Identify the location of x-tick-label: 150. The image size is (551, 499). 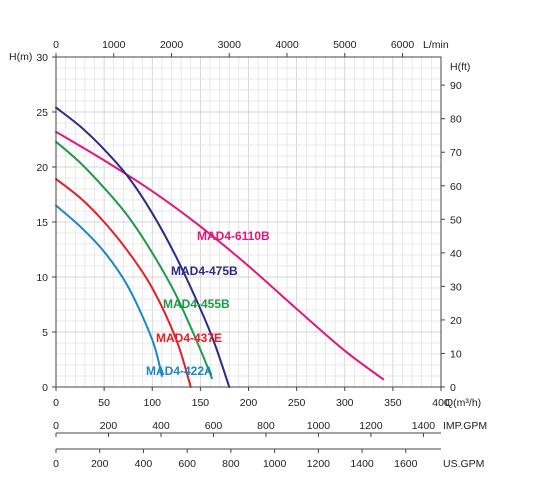
(201, 403).